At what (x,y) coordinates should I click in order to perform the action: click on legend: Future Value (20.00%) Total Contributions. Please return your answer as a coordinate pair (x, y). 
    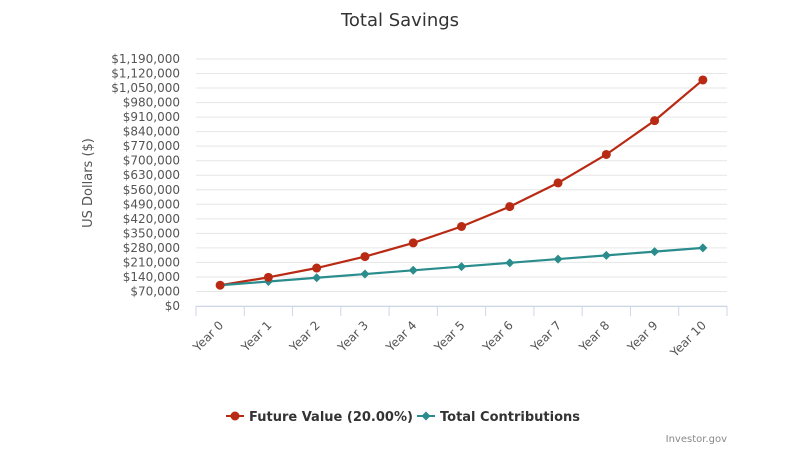
    Looking at the image, I should click on (403, 417).